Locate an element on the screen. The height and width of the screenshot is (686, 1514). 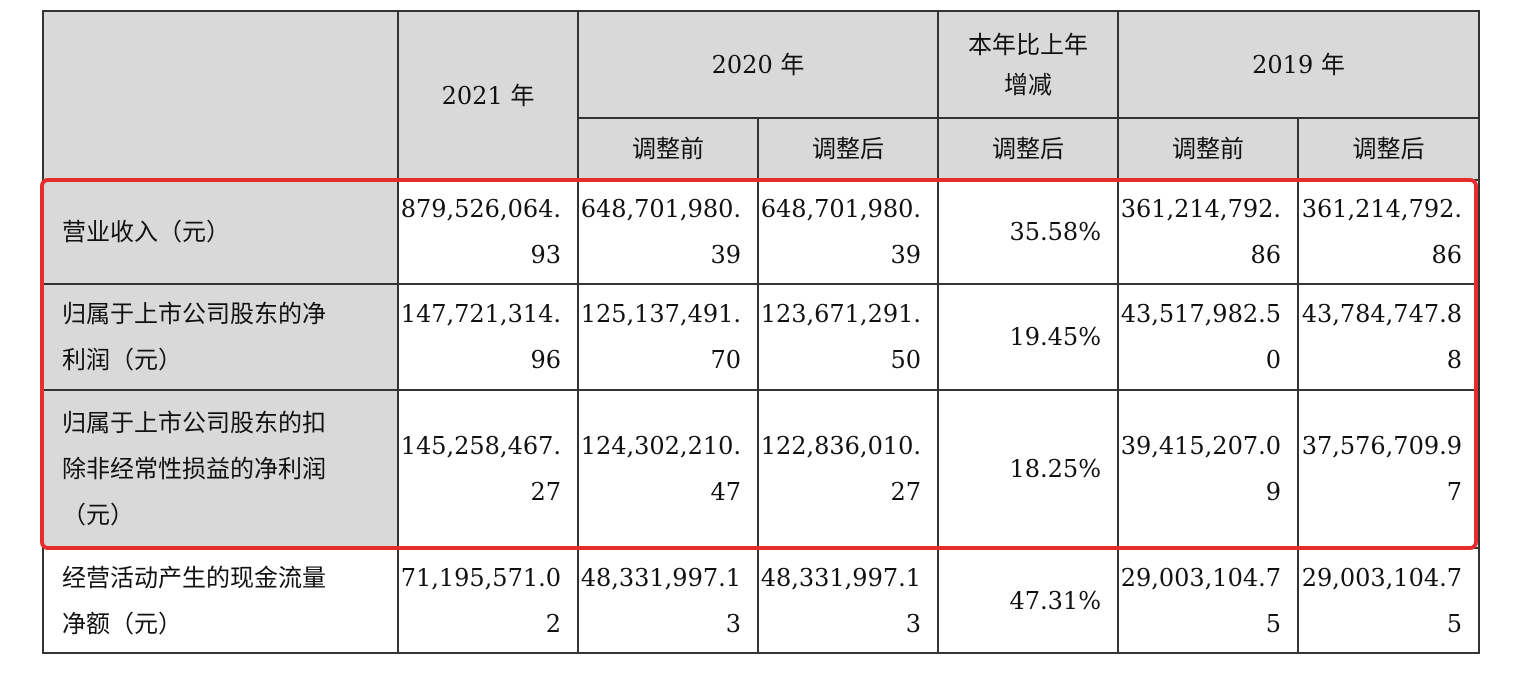
header-change: 本年比上年 增减 is located at coordinates (1028, 64).